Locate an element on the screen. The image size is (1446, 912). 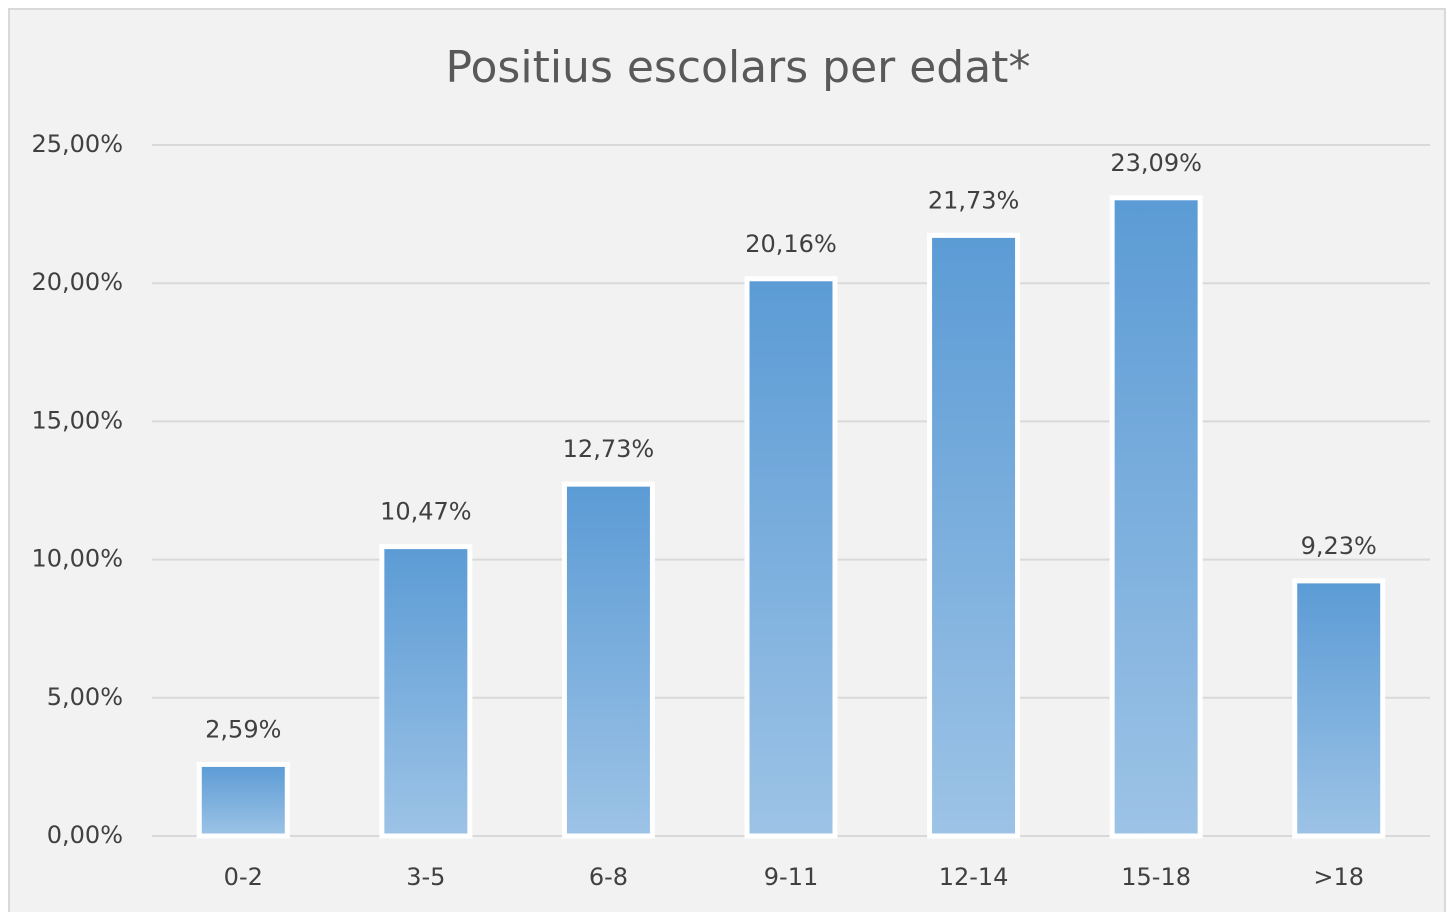
x-tick-label: 0-2 is located at coordinates (243, 877).